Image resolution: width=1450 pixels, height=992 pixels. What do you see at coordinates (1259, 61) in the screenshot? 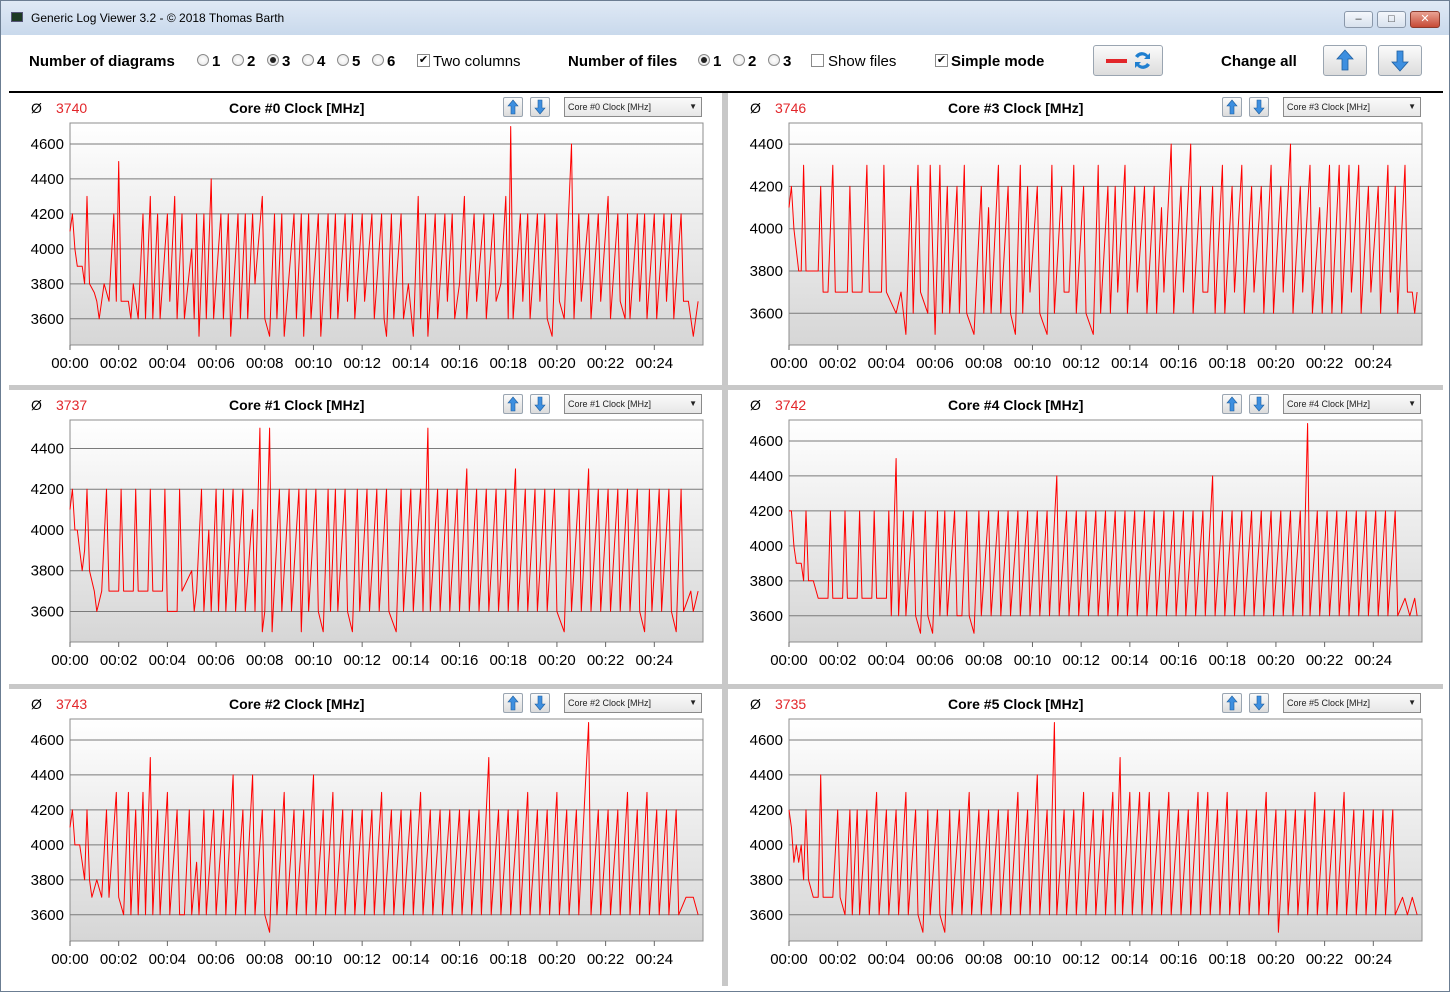
I see `change-all-label: Change all` at bounding box center [1259, 61].